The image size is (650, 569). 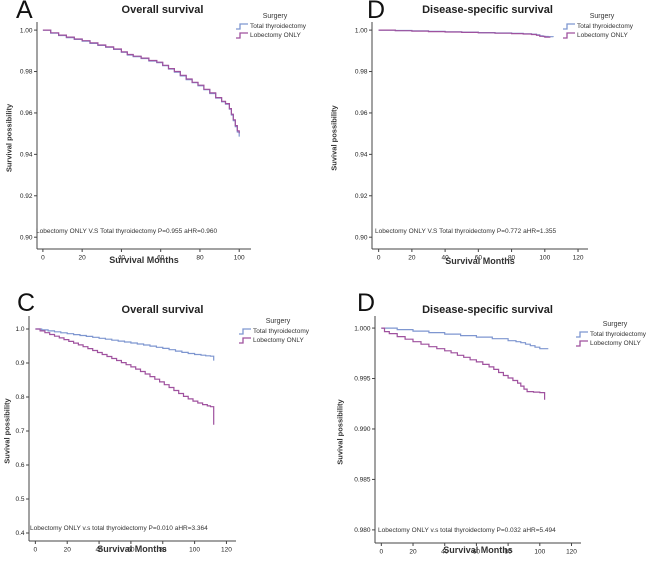 What do you see at coordinates (362, 379) in the screenshot?
I see `y-tick-label: 0.995` at bounding box center [362, 379].